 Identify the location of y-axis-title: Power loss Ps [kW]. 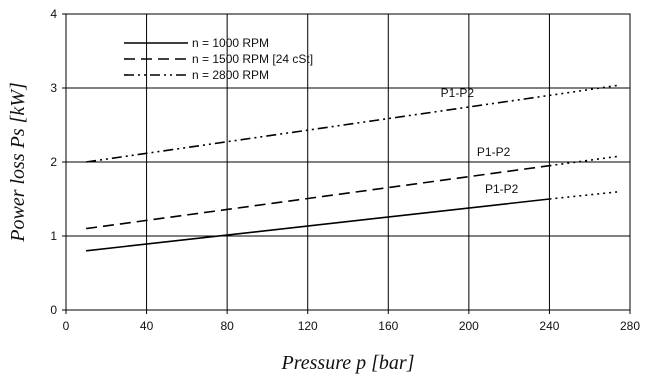
(18, 162).